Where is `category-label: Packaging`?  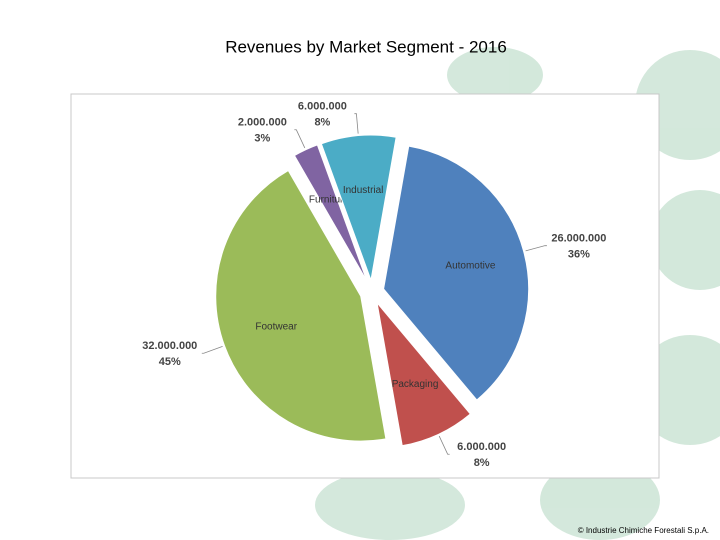
category-label: Packaging is located at coordinates (415, 384).